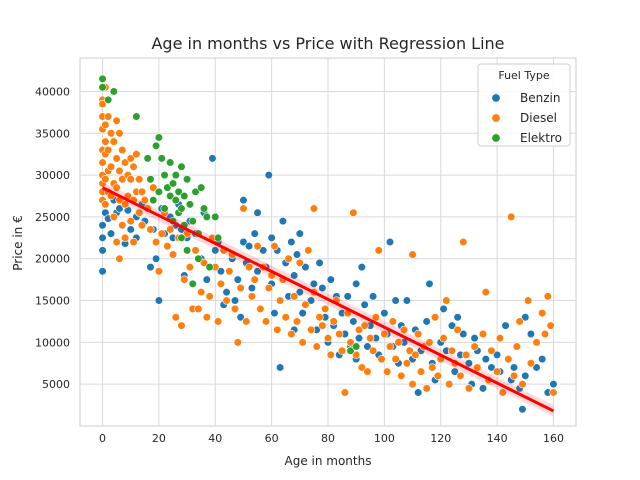 Image resolution: width=640 pixels, height=480 pixels. I want to click on legend-label-elektro: Elektro, so click(541, 138).